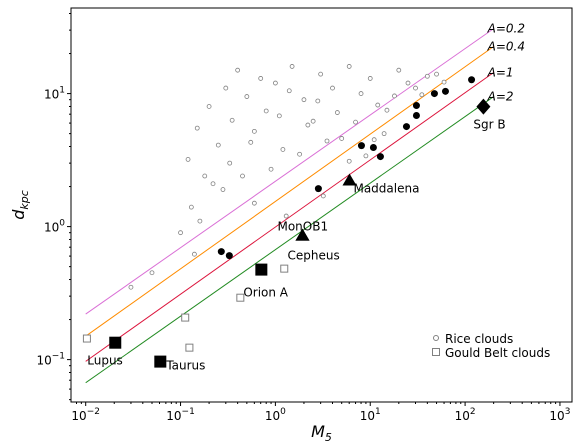 The width and height of the screenshot is (579, 442). Describe the element at coordinates (105, 361) in the screenshot. I see `cloud-label: Lupus` at that location.